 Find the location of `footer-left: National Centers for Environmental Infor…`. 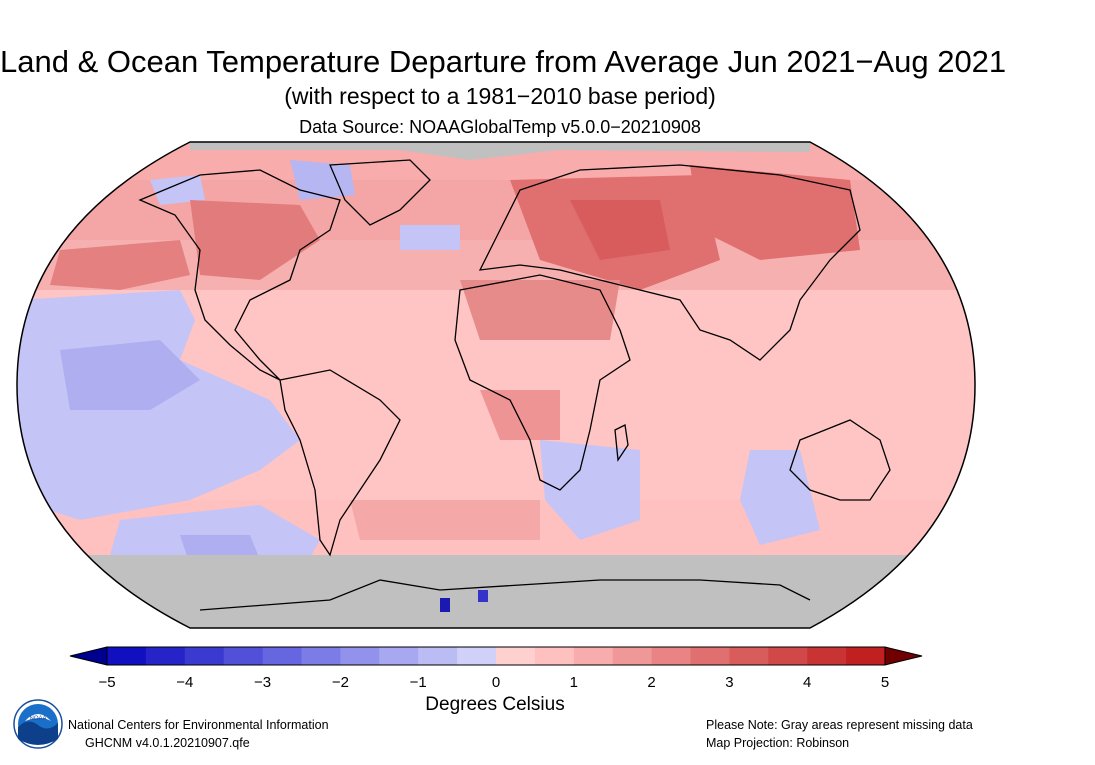

footer-left: National Centers for Environmental Infor… is located at coordinates (198, 734).